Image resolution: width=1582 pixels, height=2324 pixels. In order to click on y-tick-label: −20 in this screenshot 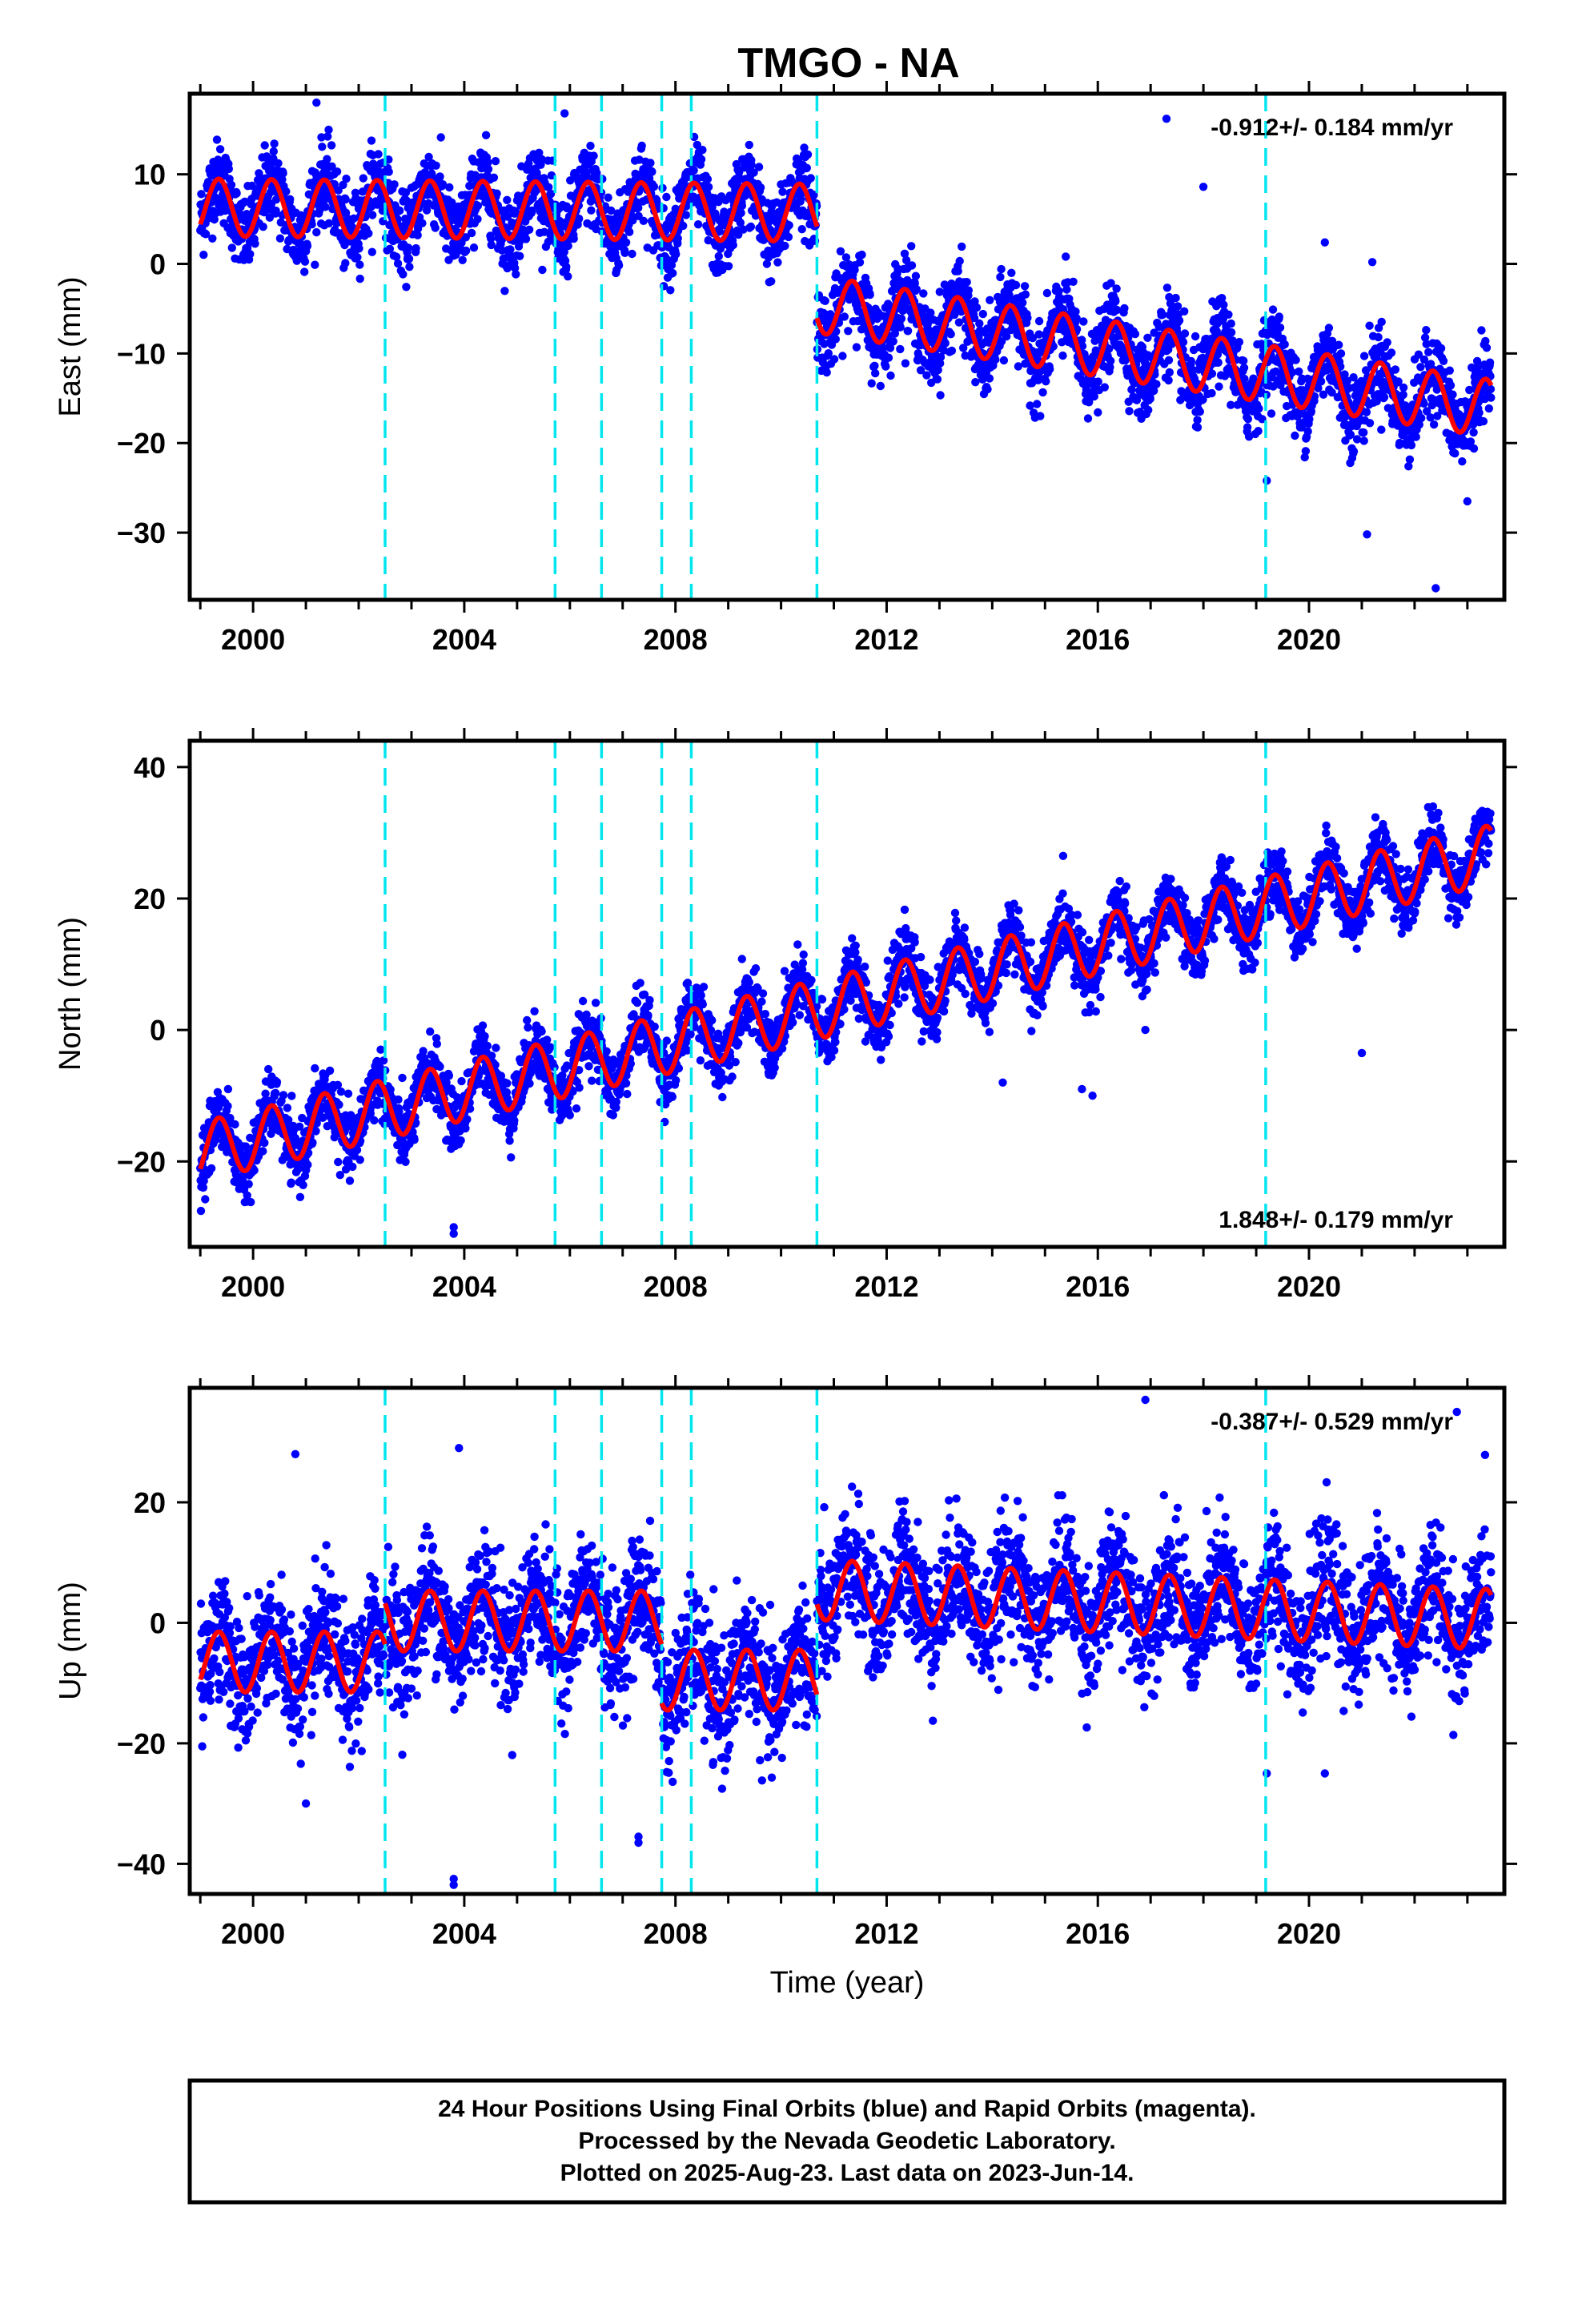, I will do `click(141, 443)`.